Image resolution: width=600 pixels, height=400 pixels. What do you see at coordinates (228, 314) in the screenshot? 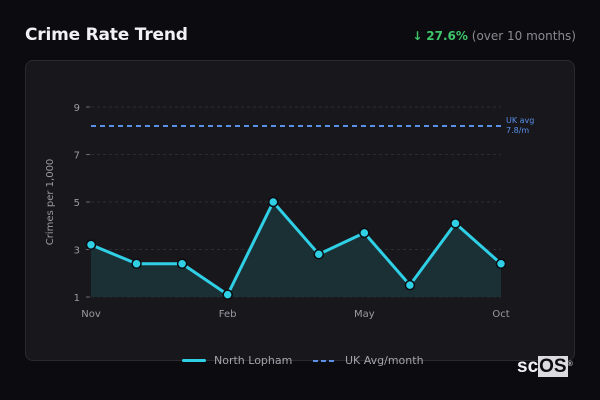
I see `x-tick-label: Feb` at bounding box center [228, 314].